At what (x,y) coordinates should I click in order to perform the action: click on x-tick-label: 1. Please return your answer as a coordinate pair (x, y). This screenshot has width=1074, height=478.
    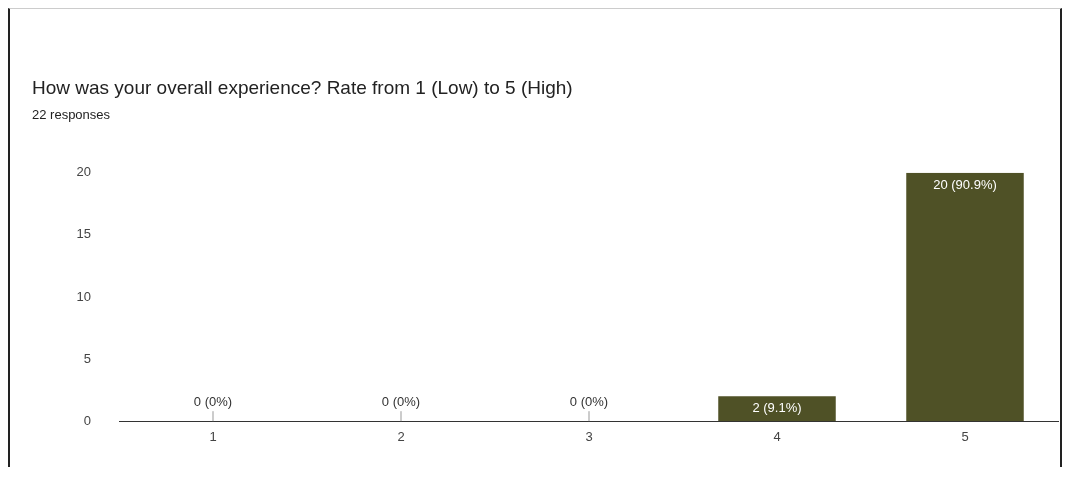
    Looking at the image, I should click on (213, 436).